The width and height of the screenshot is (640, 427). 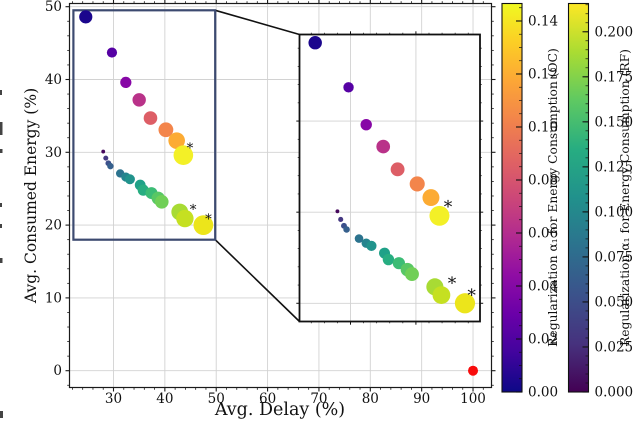 What do you see at coordinates (543, 74) in the screenshot?
I see `colorbar-tick-label: 0.12` at bounding box center [543, 74].